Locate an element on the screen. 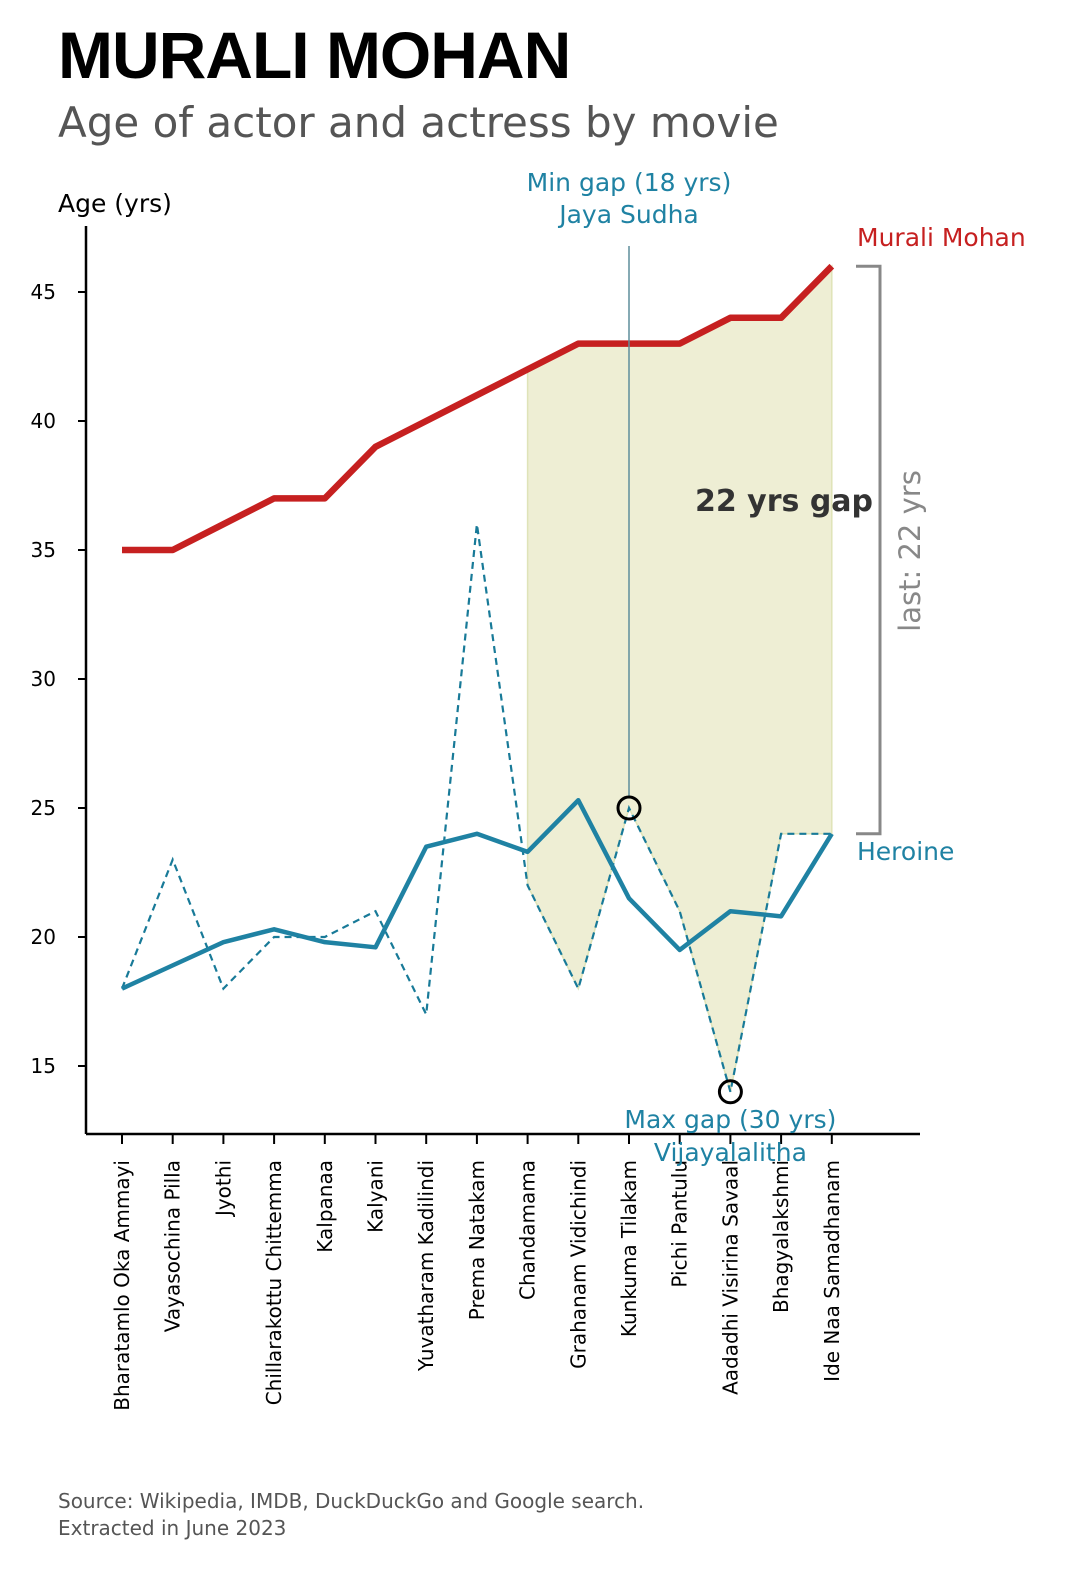  heroine-line is located at coordinates (477, 894).